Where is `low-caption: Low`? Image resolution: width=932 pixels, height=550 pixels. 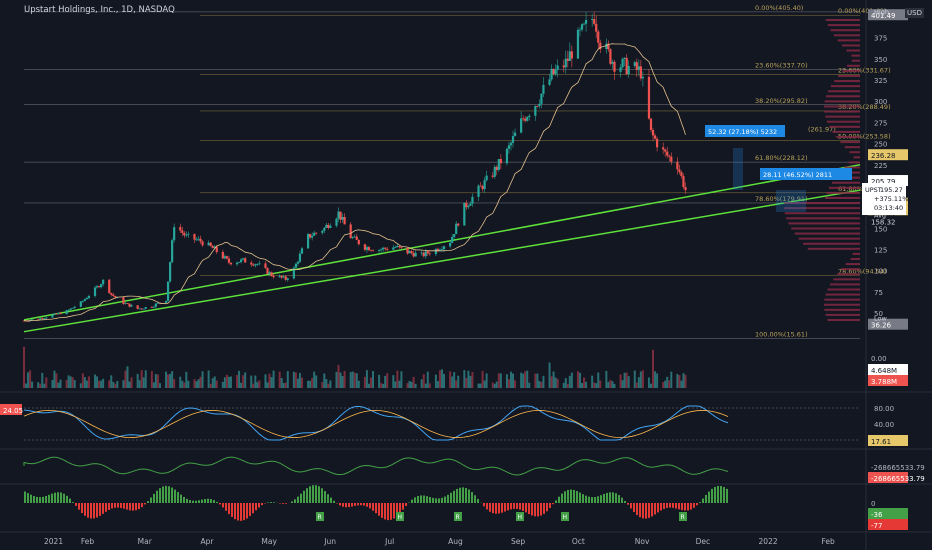 low-caption: Low is located at coordinates (880, 319).